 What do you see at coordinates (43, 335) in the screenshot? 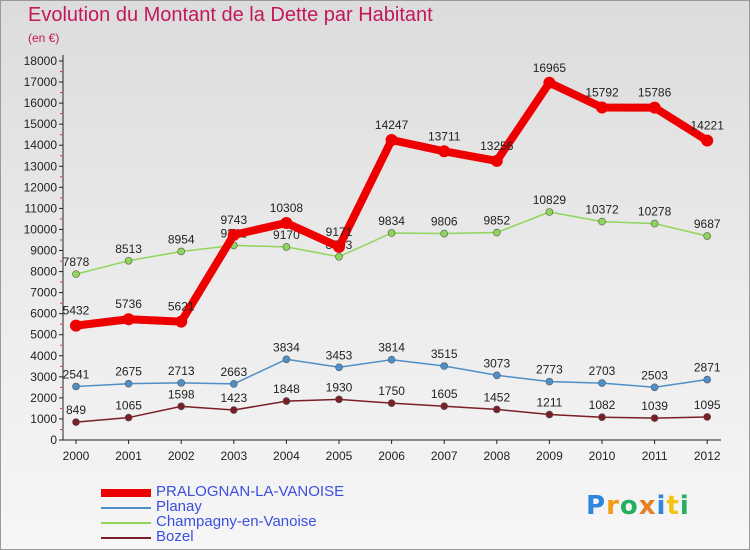
I see `y-tick-label: 5000` at bounding box center [43, 335].